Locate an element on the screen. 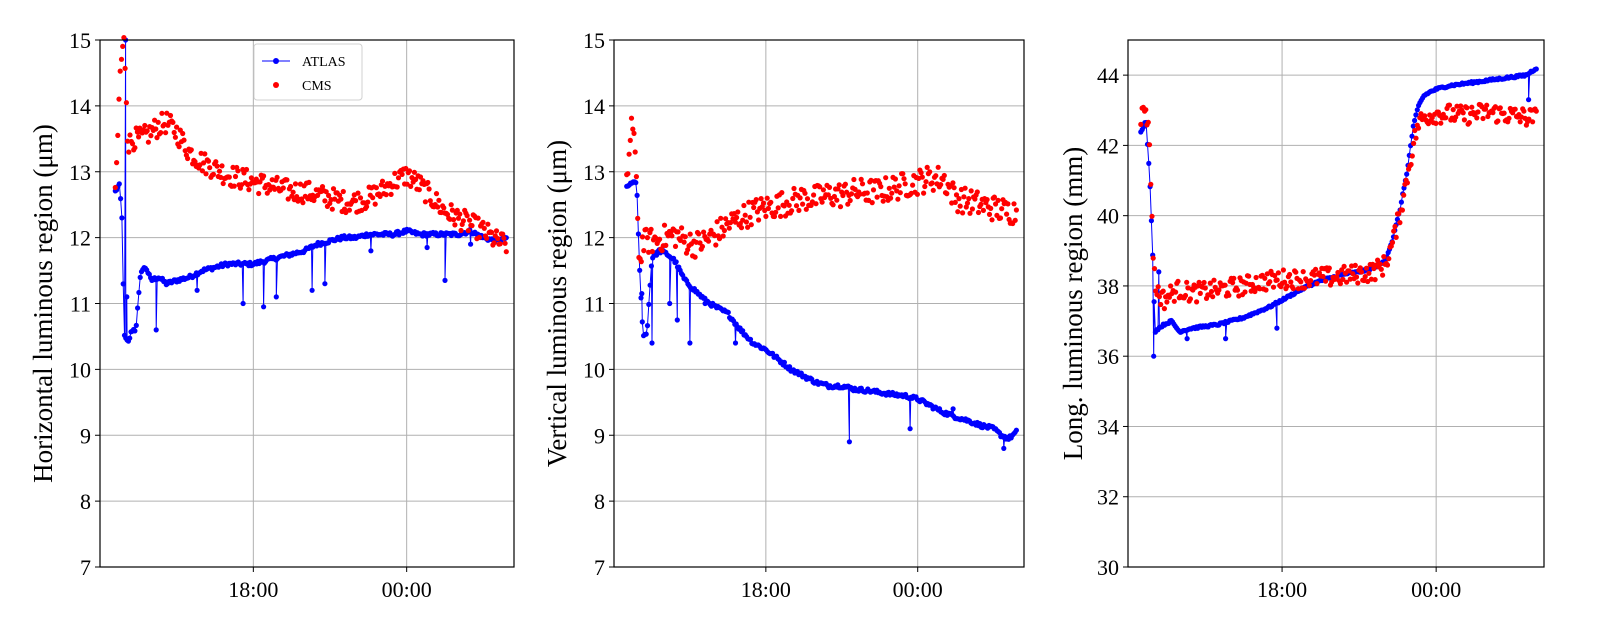  y-tick-label: 40 is located at coordinates (1108, 216).